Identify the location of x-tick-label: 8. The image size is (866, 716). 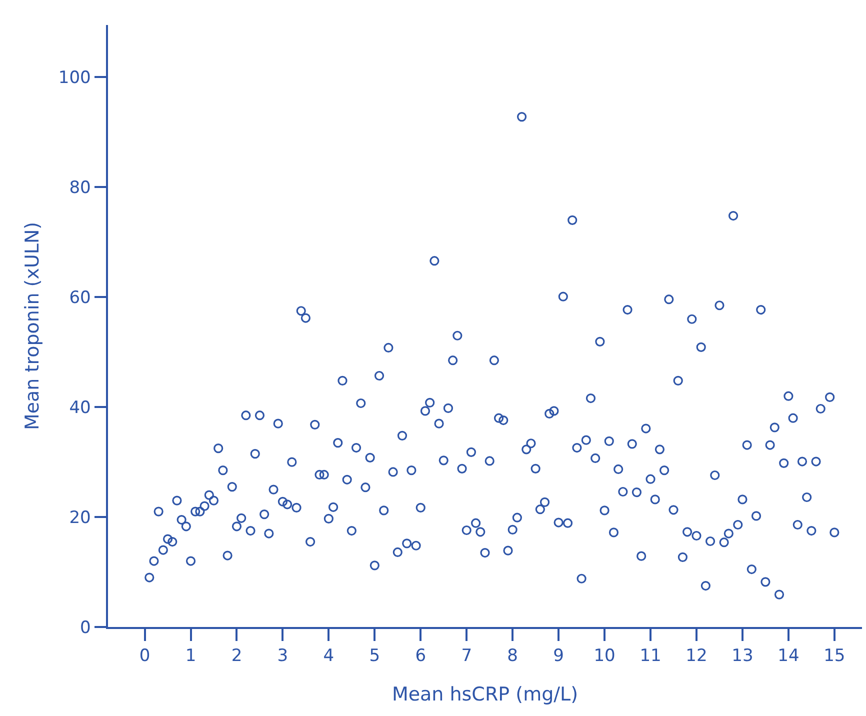
(512, 656).